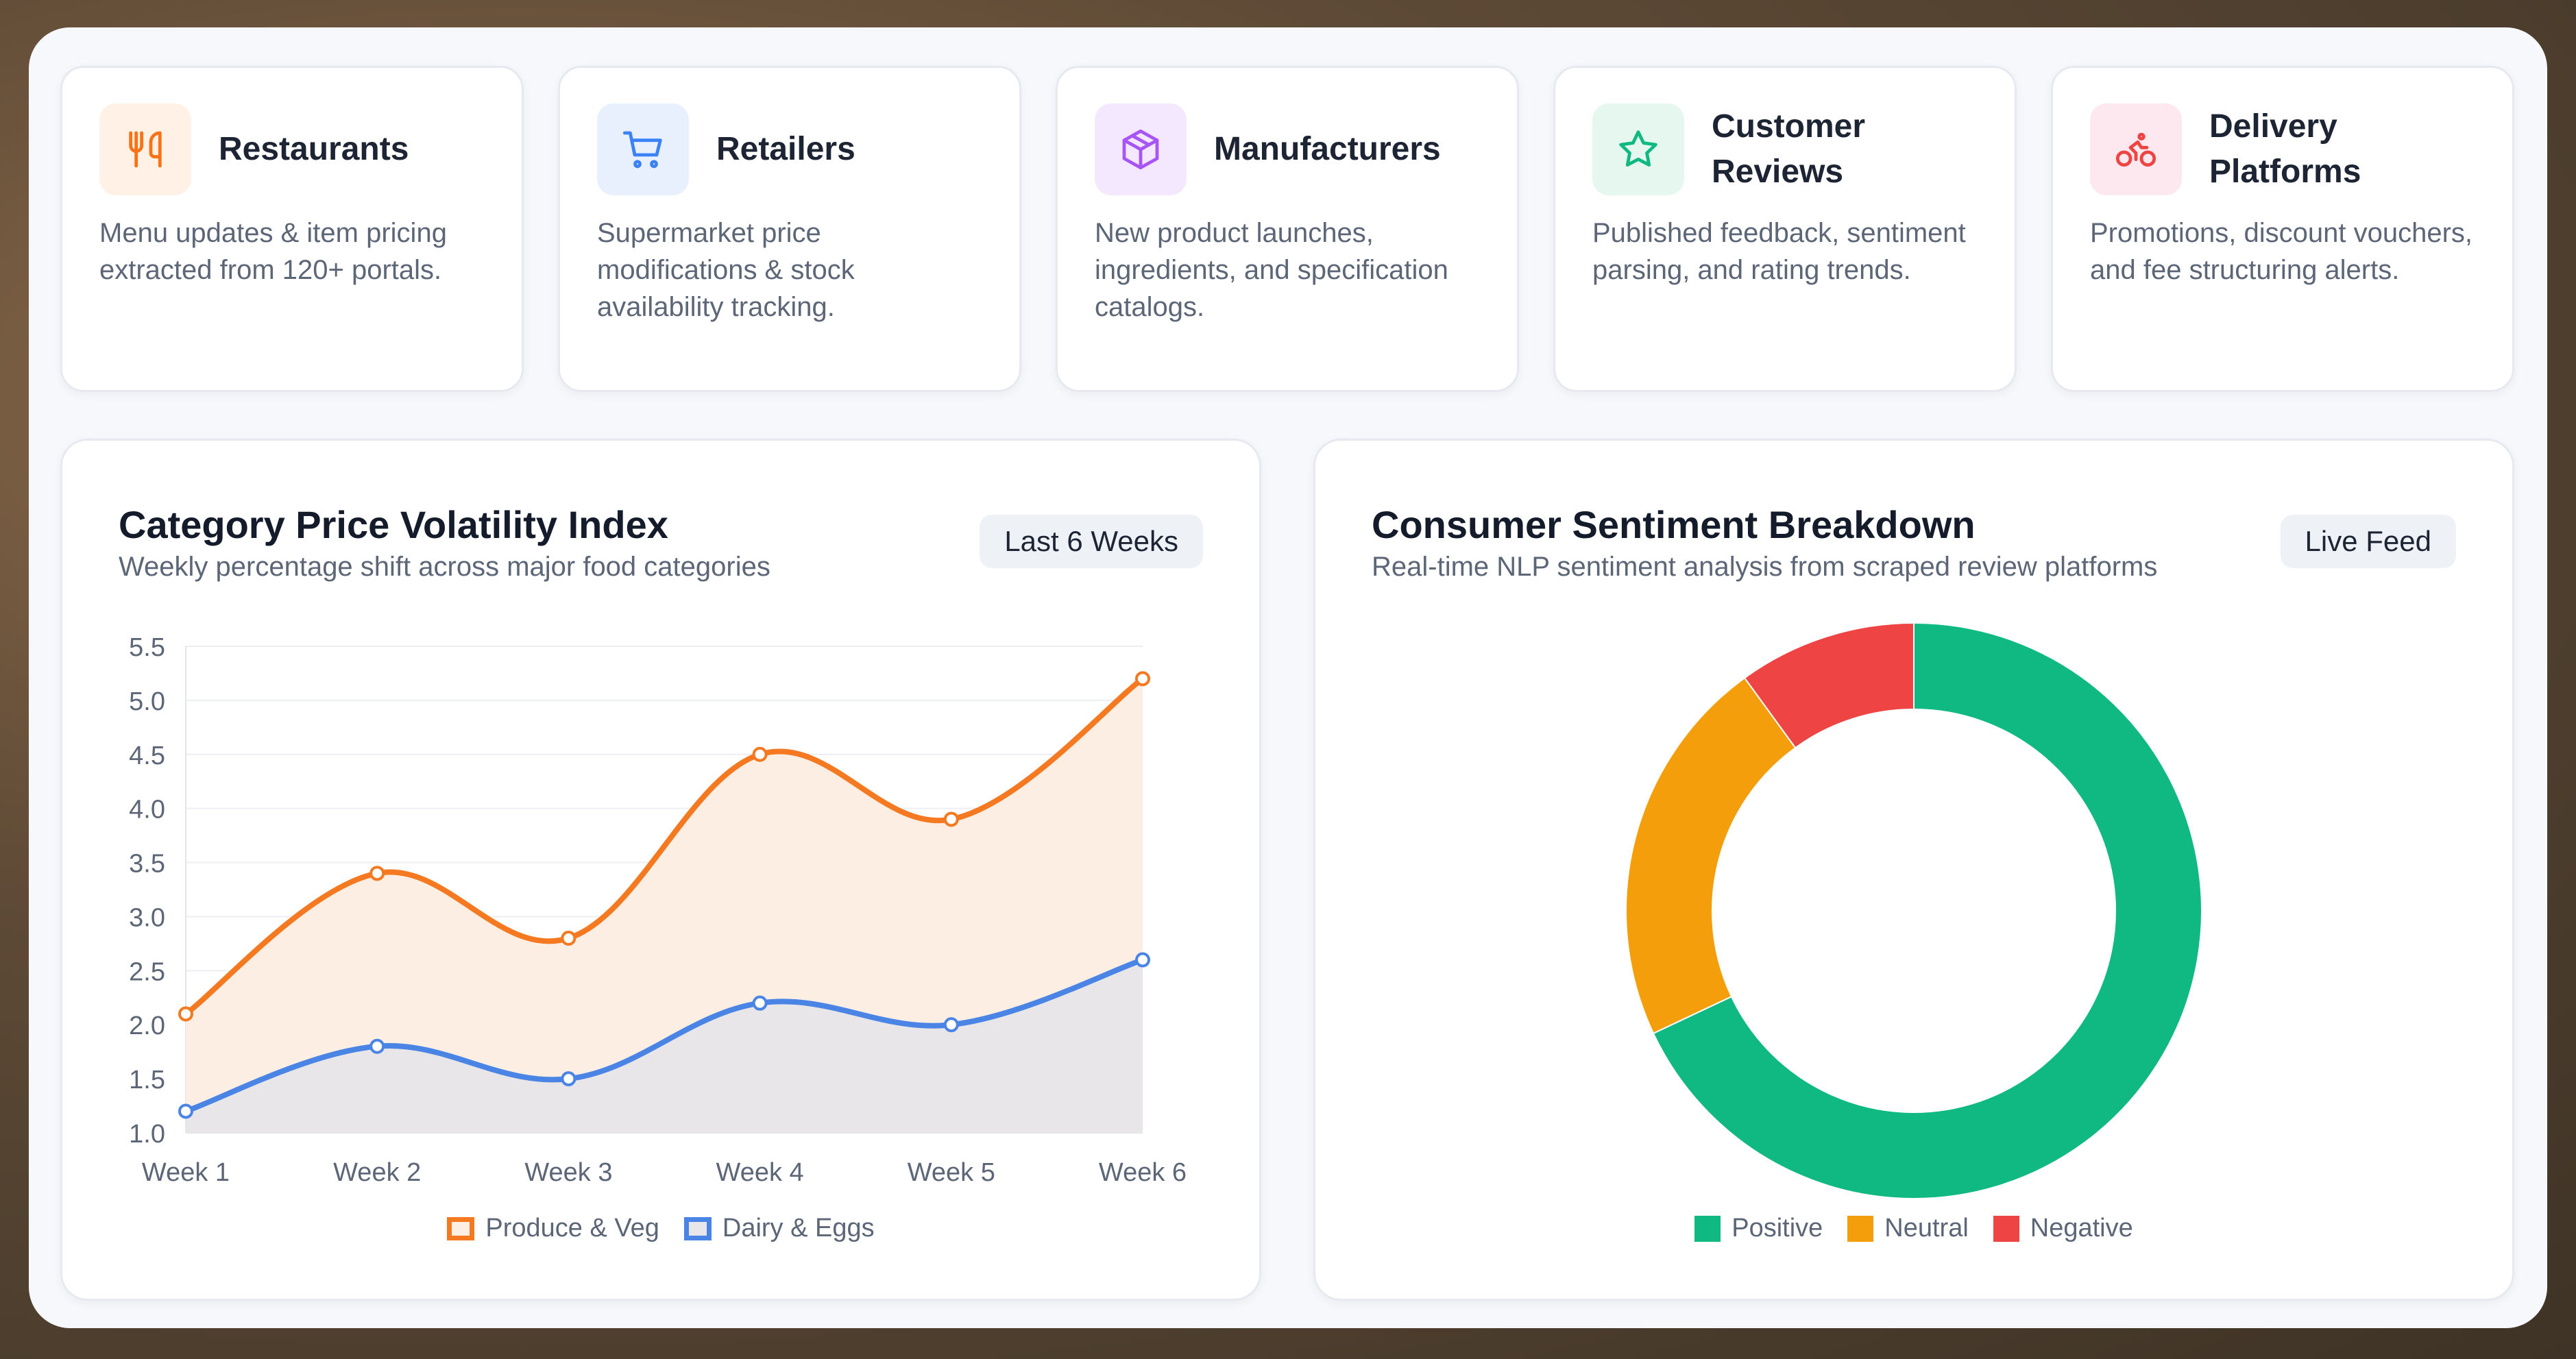  I want to click on box-icon, so click(1141, 149).